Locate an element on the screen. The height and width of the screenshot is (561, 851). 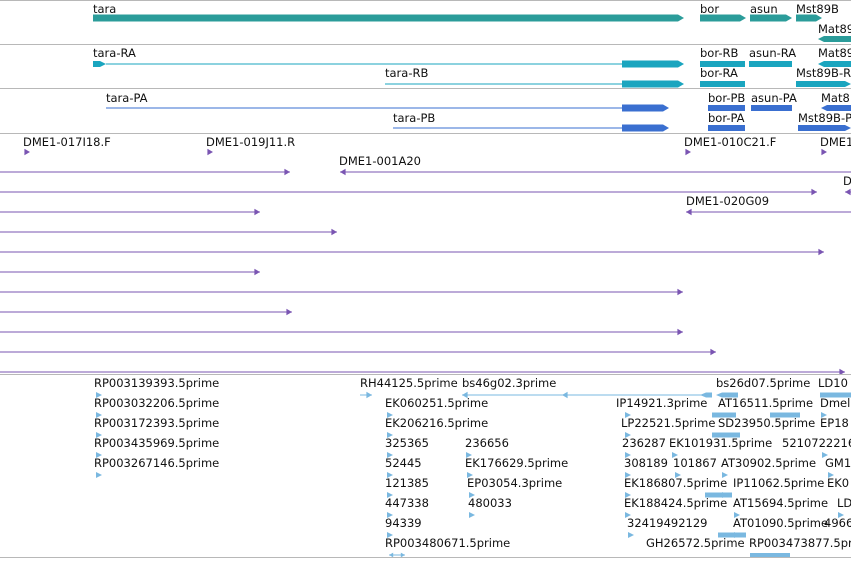
est-label: RP003435969.5prime is located at coordinates (157, 443).